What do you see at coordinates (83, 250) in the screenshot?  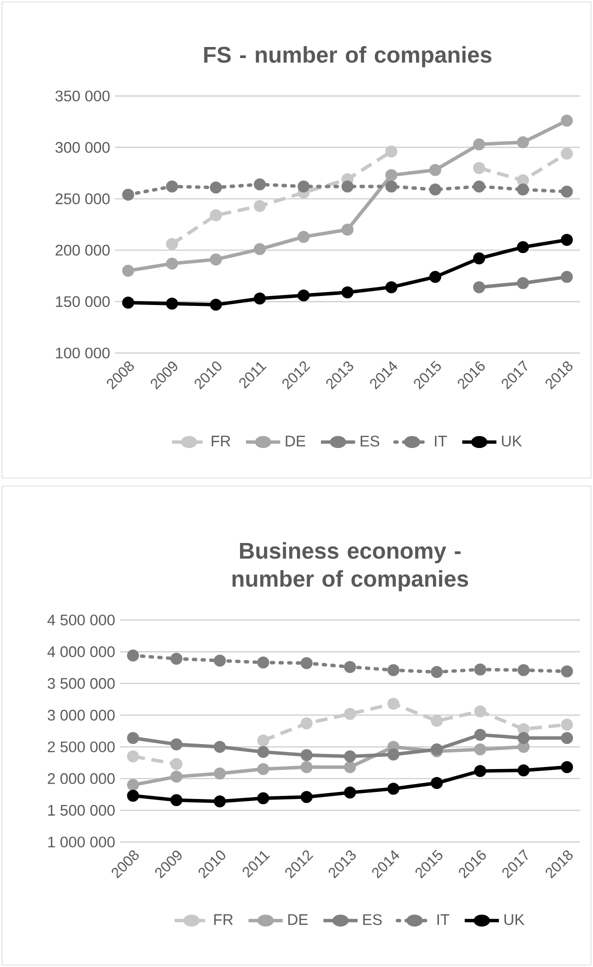 I see `y-tick-label: 200 000` at bounding box center [83, 250].